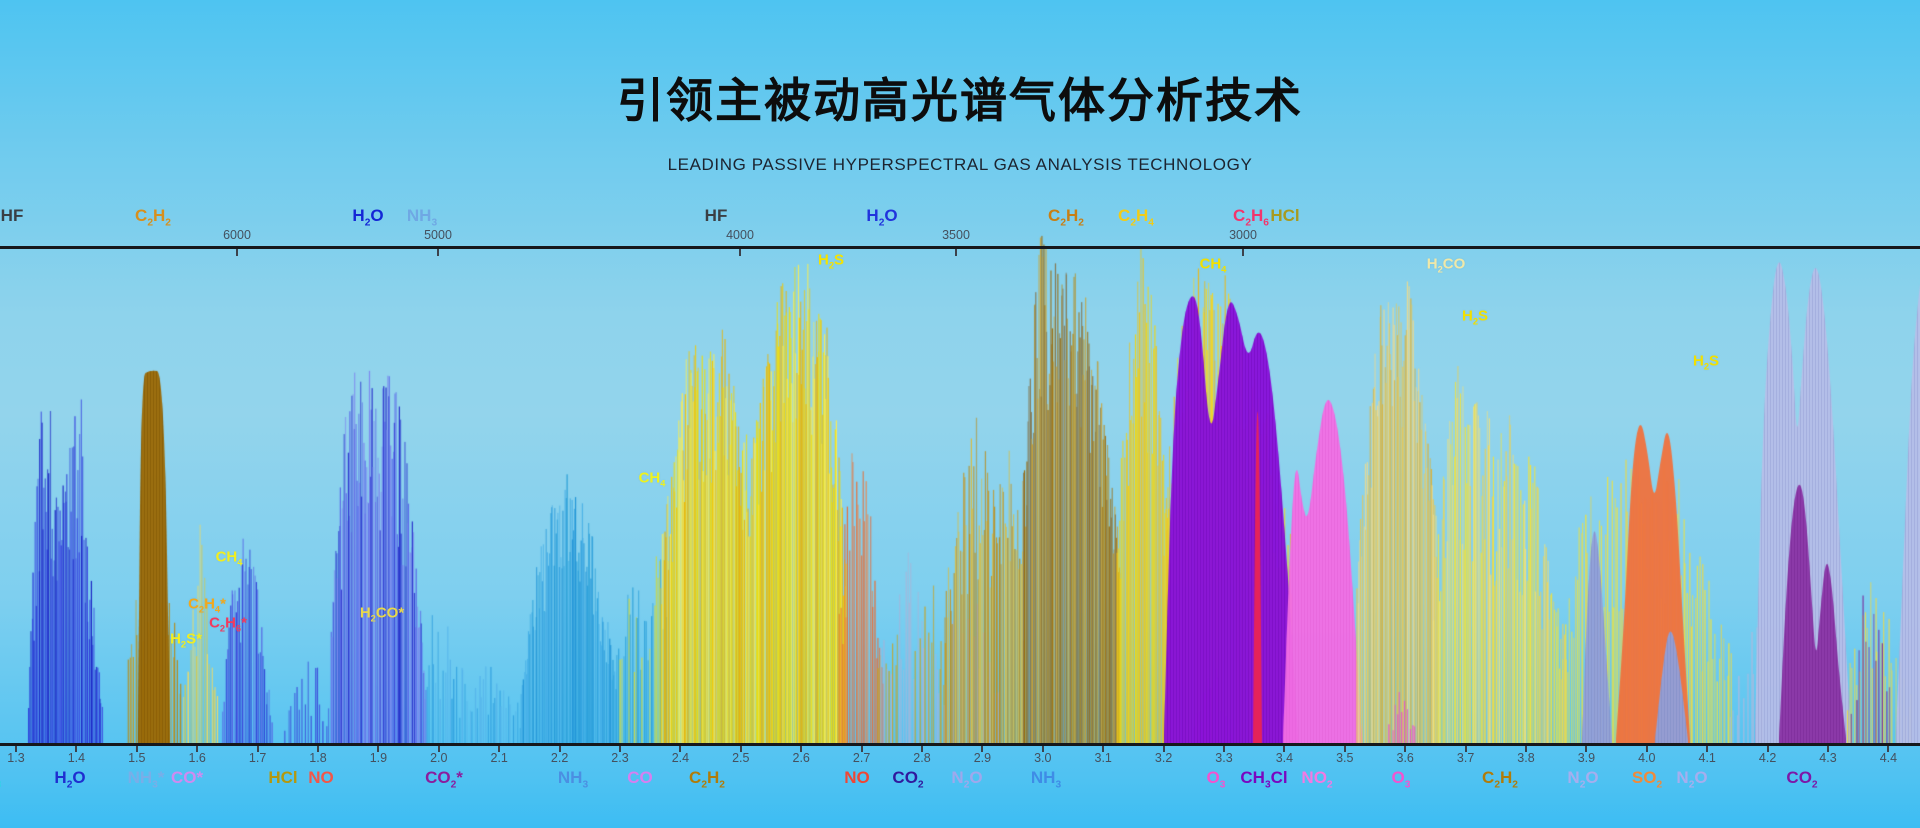 The height and width of the screenshot is (828, 1920). I want to click on top-axis-tick-label: 3000, so click(1243, 235).